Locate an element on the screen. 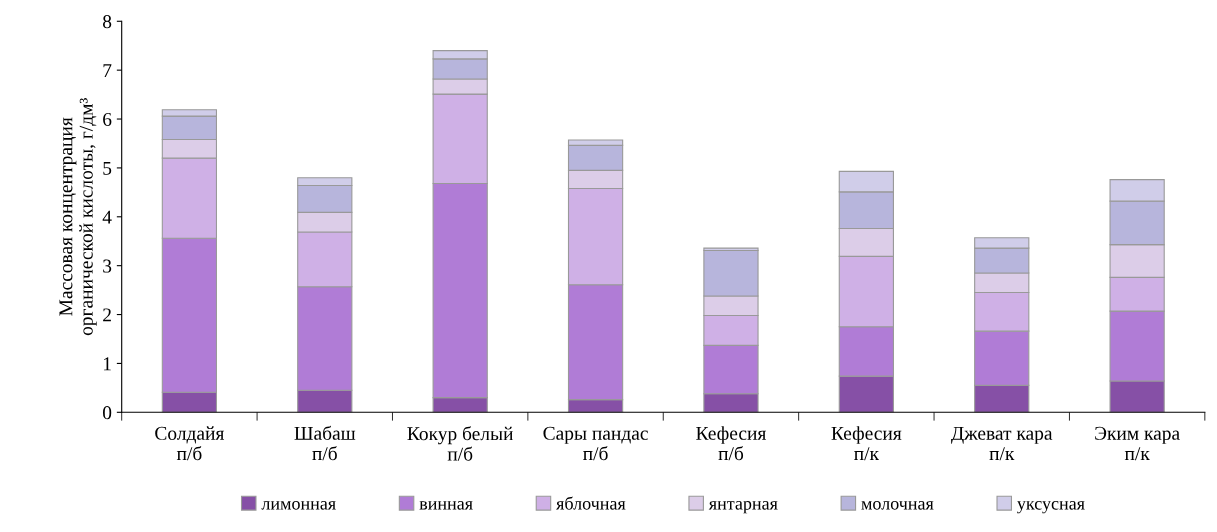 The height and width of the screenshot is (532, 1217). x-tick-label: Сары пандас п/б is located at coordinates (595, 443).